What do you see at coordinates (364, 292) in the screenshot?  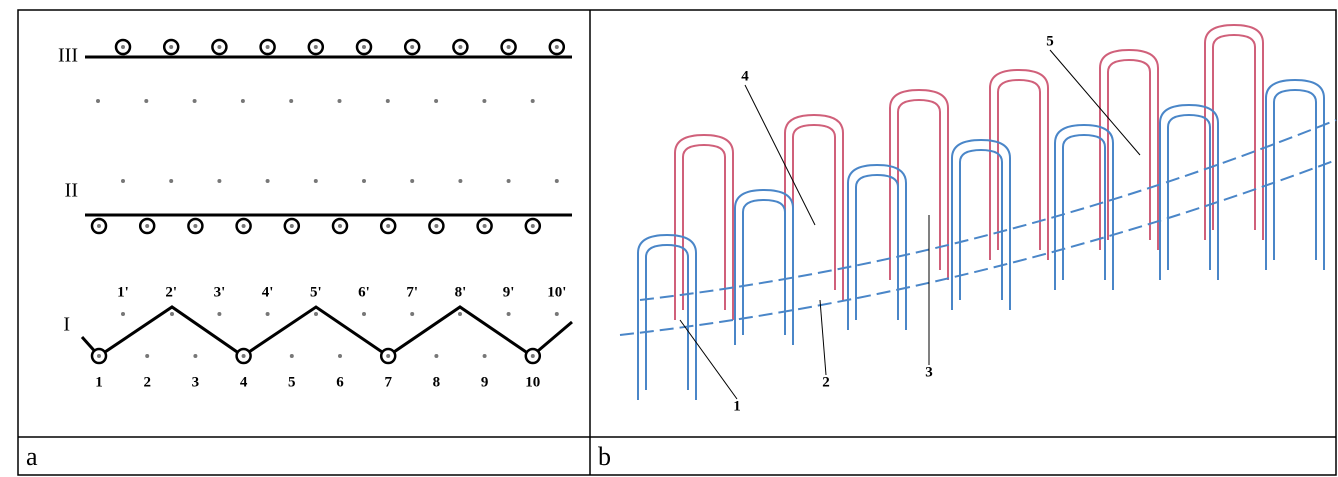 I see `needle-label: 6'` at bounding box center [364, 292].